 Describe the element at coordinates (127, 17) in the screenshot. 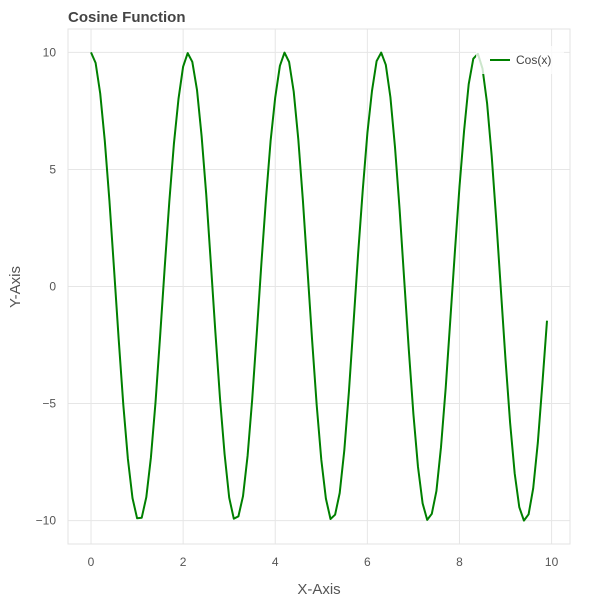

I see `chart-title: Cosine Function` at that location.